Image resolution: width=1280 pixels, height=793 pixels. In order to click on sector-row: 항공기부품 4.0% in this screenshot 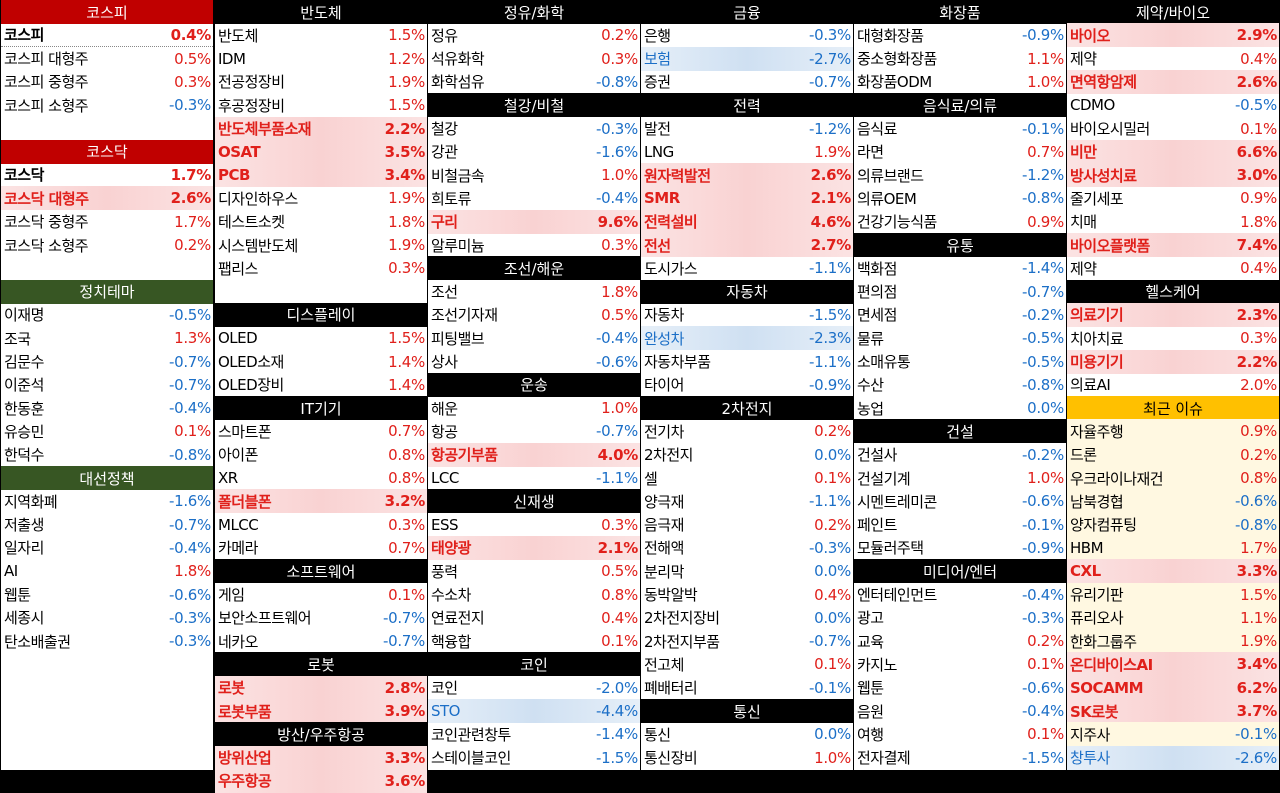, I will do `click(534, 454)`.